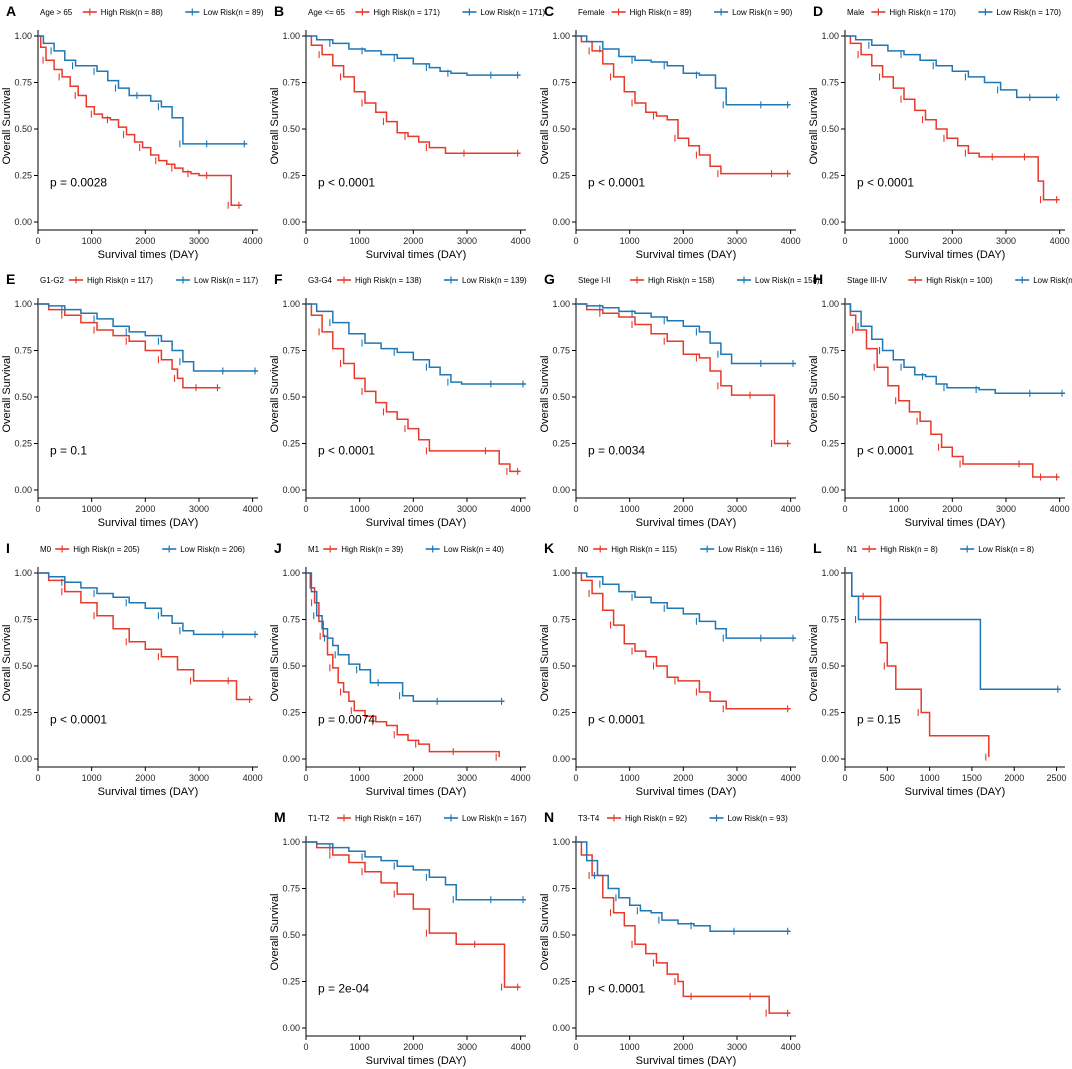 The width and height of the screenshot is (1072, 1069). What do you see at coordinates (681, 280) in the screenshot?
I see `legend-label-high: High Risk(n = 158)` at bounding box center [681, 280].